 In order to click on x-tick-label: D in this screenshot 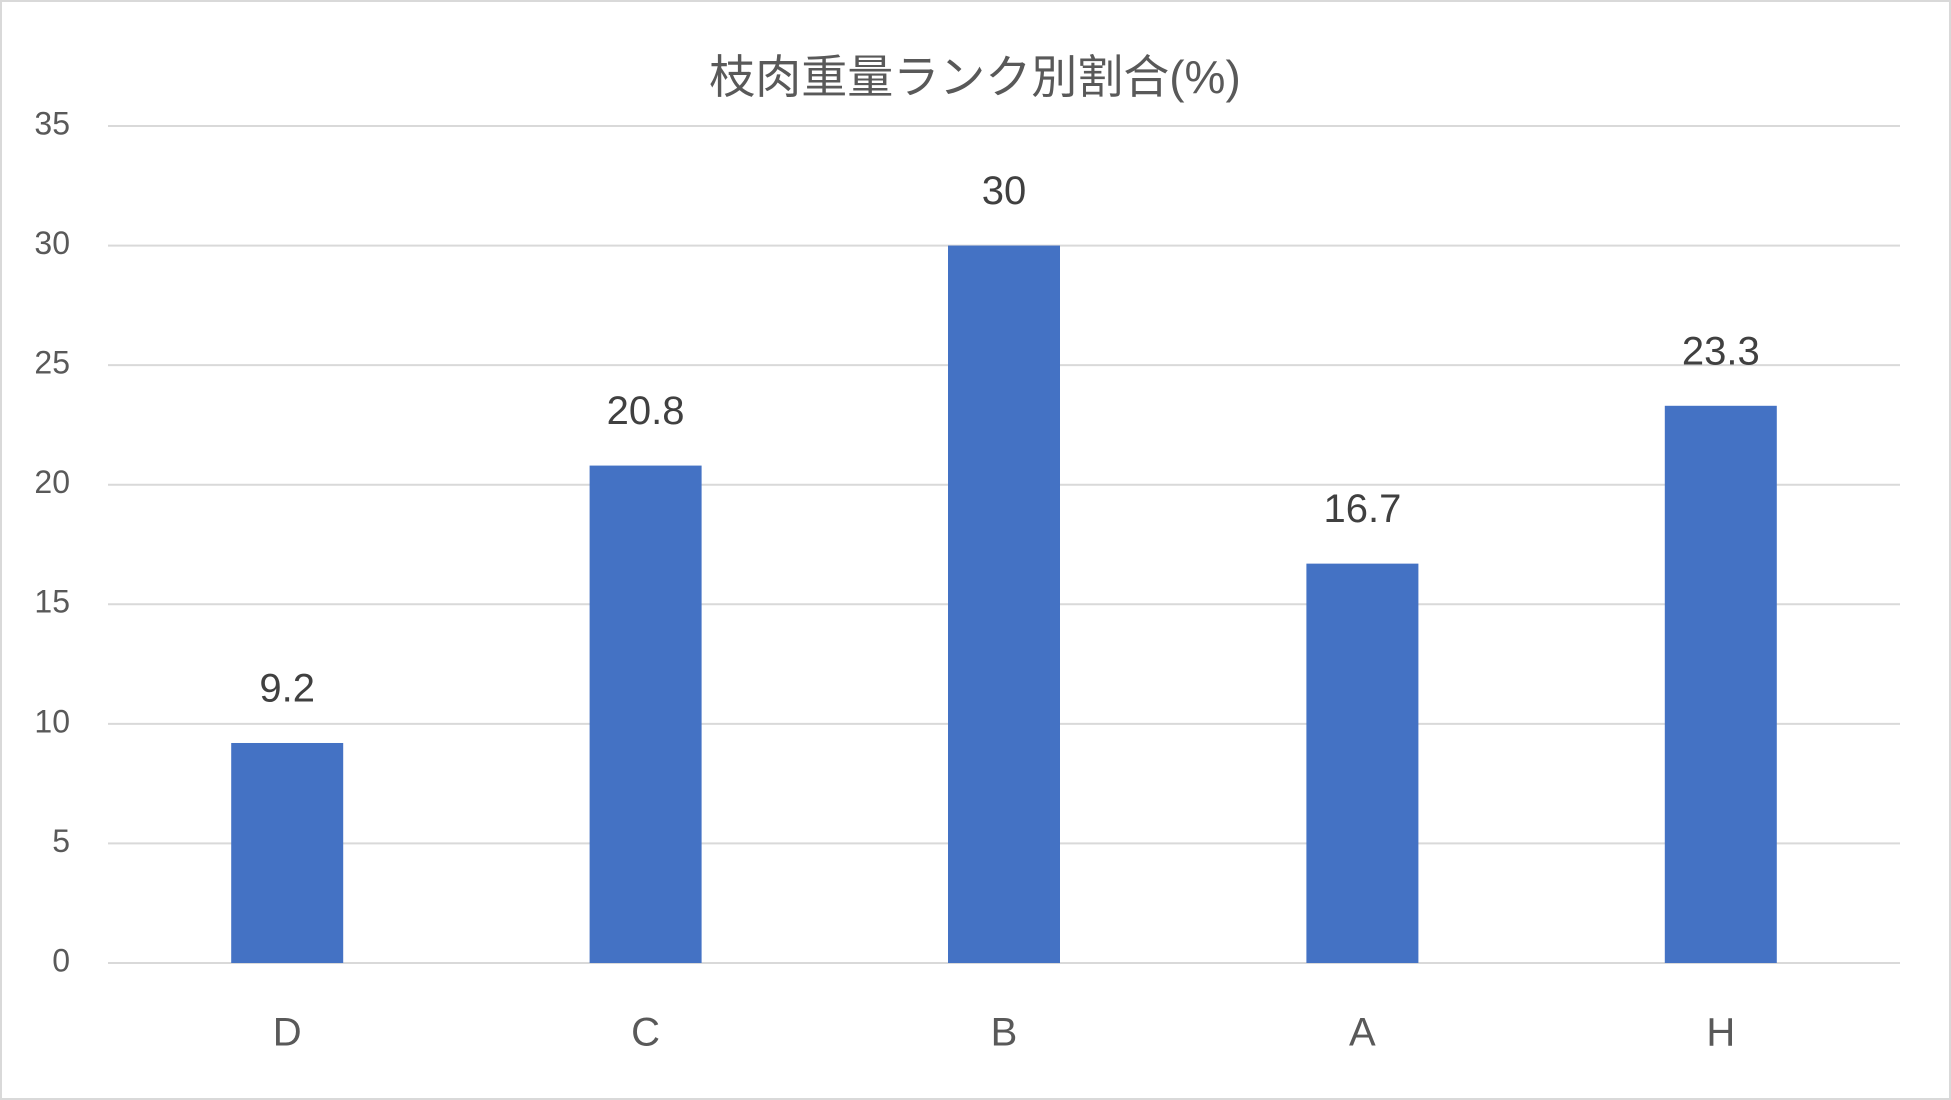, I will do `click(287, 1033)`.